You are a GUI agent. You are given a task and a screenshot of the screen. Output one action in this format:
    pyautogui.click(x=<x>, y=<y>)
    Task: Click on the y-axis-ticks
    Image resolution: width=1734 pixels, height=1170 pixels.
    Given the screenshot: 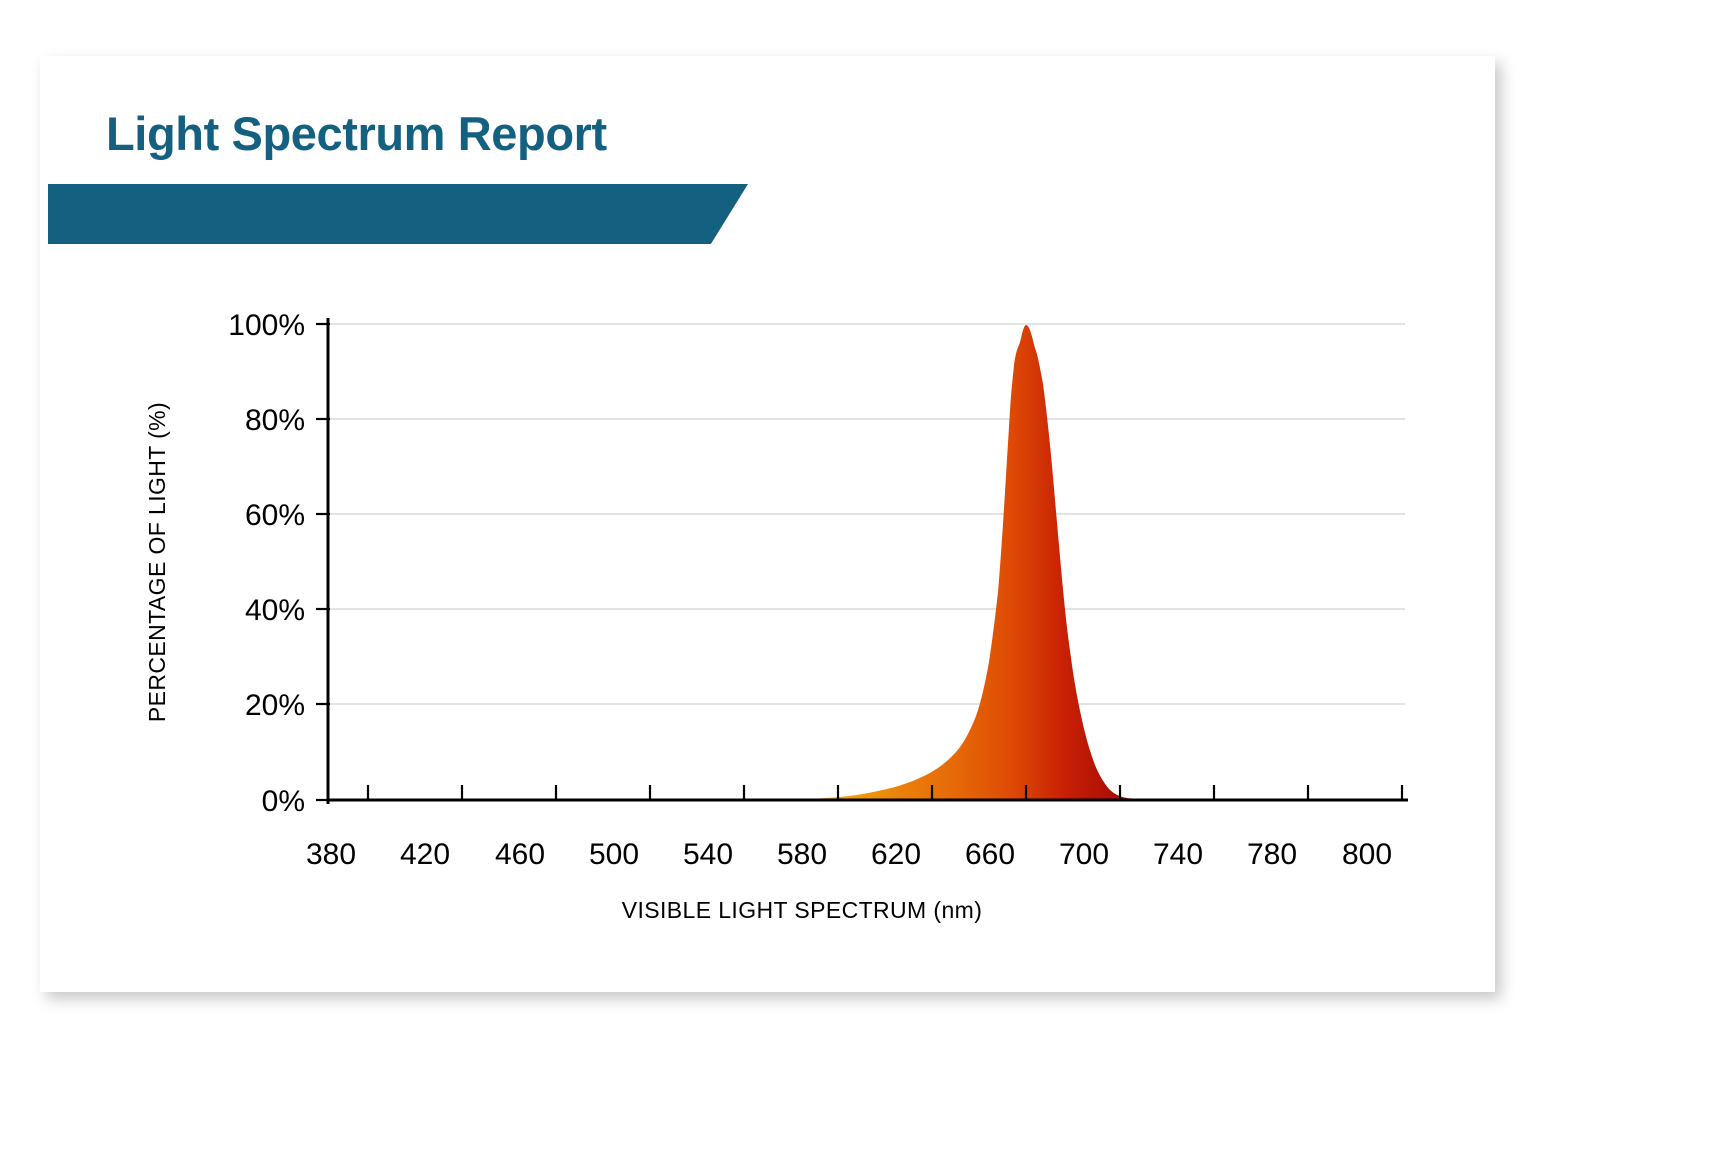 What is the action you would take?
    pyautogui.click(x=323, y=562)
    